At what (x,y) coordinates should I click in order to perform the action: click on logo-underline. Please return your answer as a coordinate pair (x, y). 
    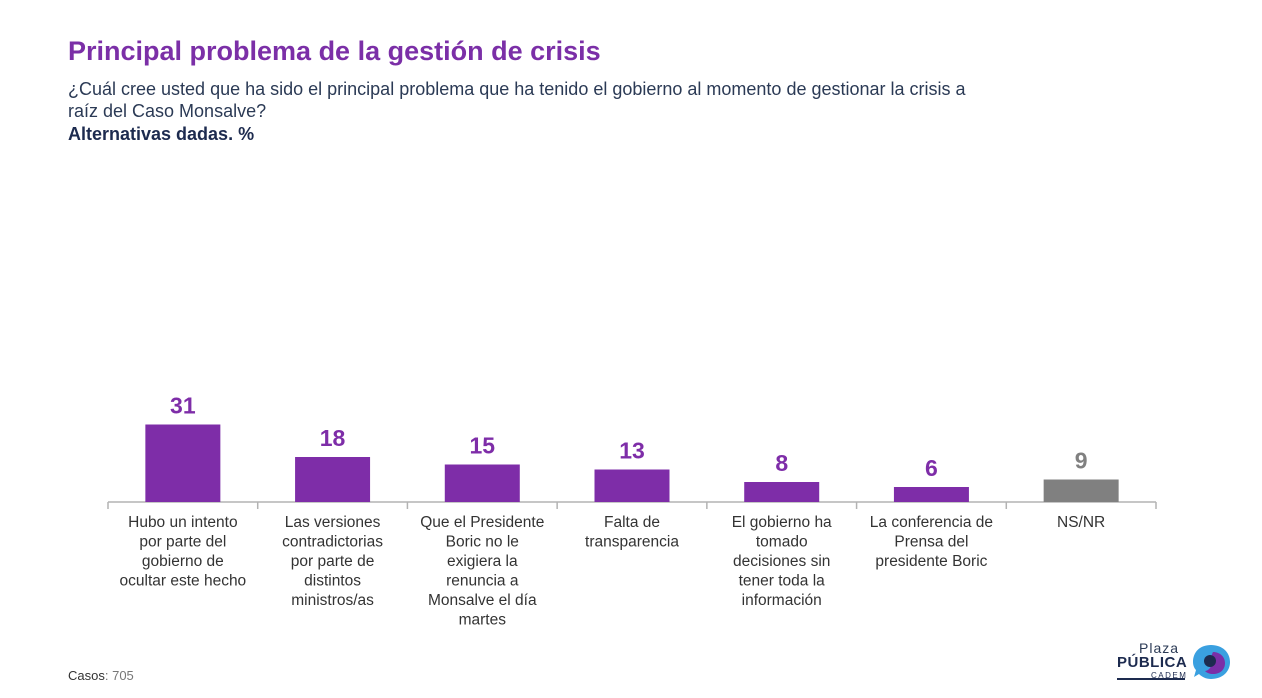
    Looking at the image, I should click on (1151, 679).